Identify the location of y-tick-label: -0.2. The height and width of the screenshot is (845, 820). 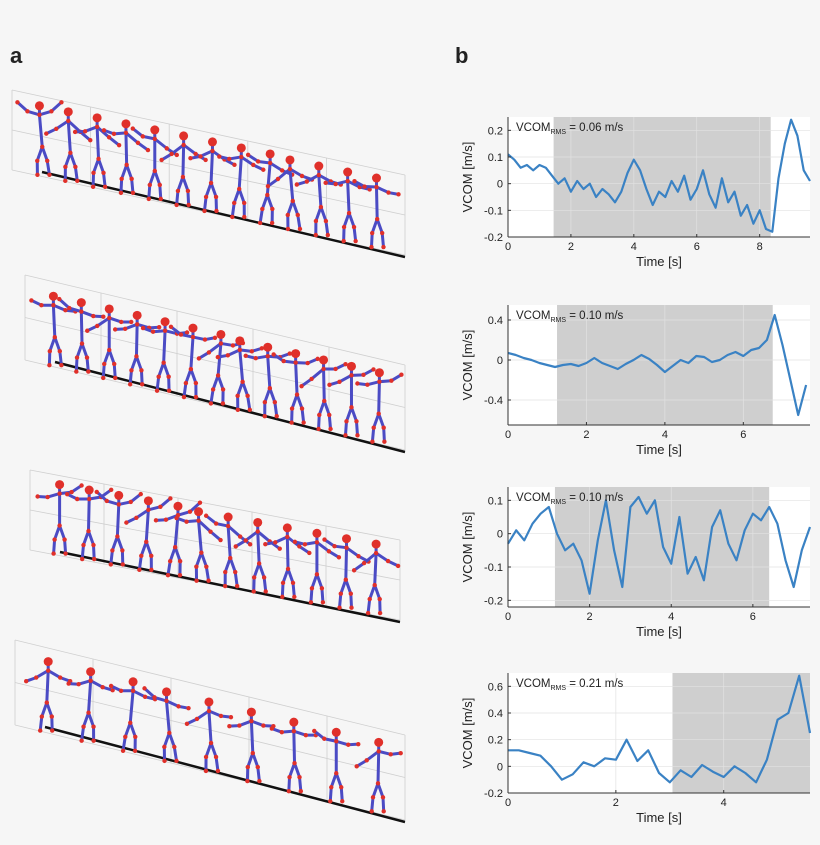
(493, 601).